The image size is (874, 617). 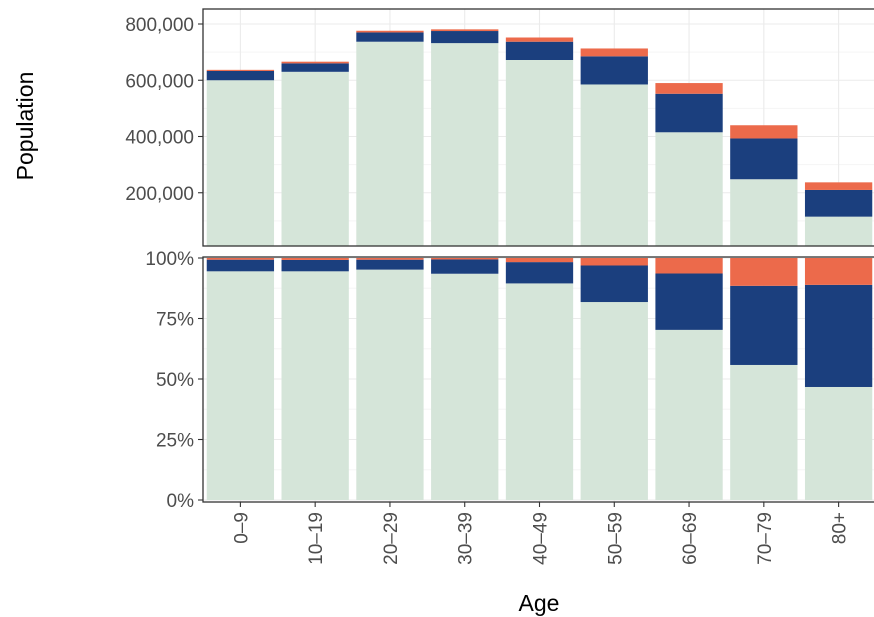 What do you see at coordinates (241, 528) in the screenshot?
I see `x-tick-label: 0–9` at bounding box center [241, 528].